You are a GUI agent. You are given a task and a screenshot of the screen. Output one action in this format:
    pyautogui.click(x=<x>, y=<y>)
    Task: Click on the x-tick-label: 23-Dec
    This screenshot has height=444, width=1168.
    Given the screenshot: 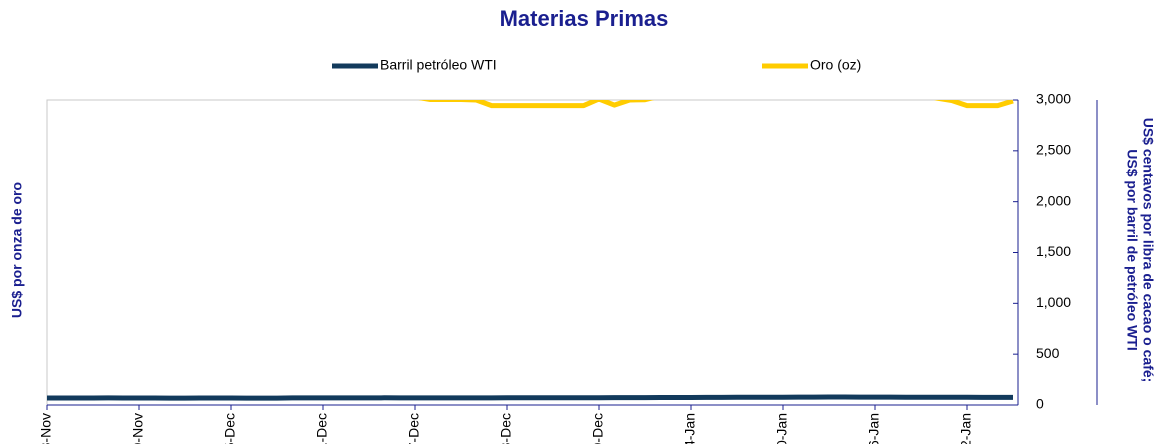 What is the action you would take?
    pyautogui.click(x=506, y=428)
    